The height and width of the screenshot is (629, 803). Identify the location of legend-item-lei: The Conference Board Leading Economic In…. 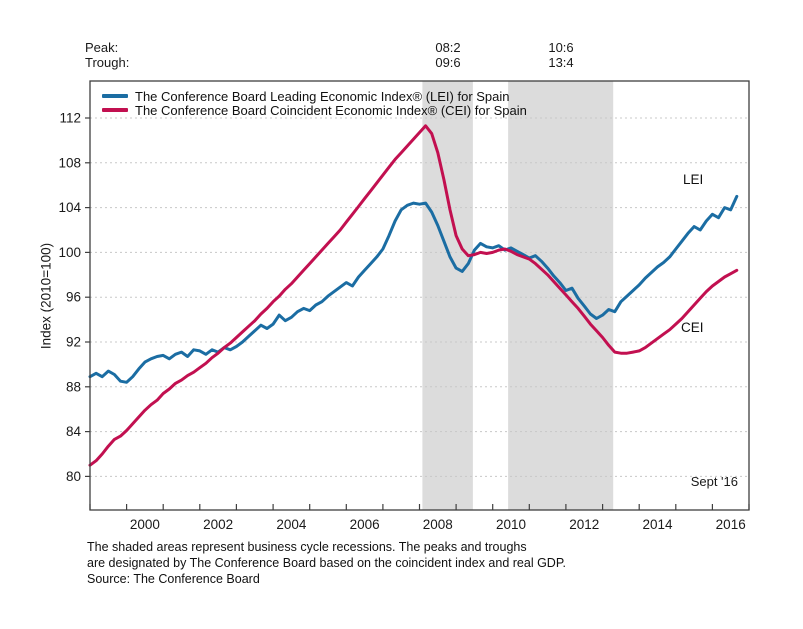
(314, 96).